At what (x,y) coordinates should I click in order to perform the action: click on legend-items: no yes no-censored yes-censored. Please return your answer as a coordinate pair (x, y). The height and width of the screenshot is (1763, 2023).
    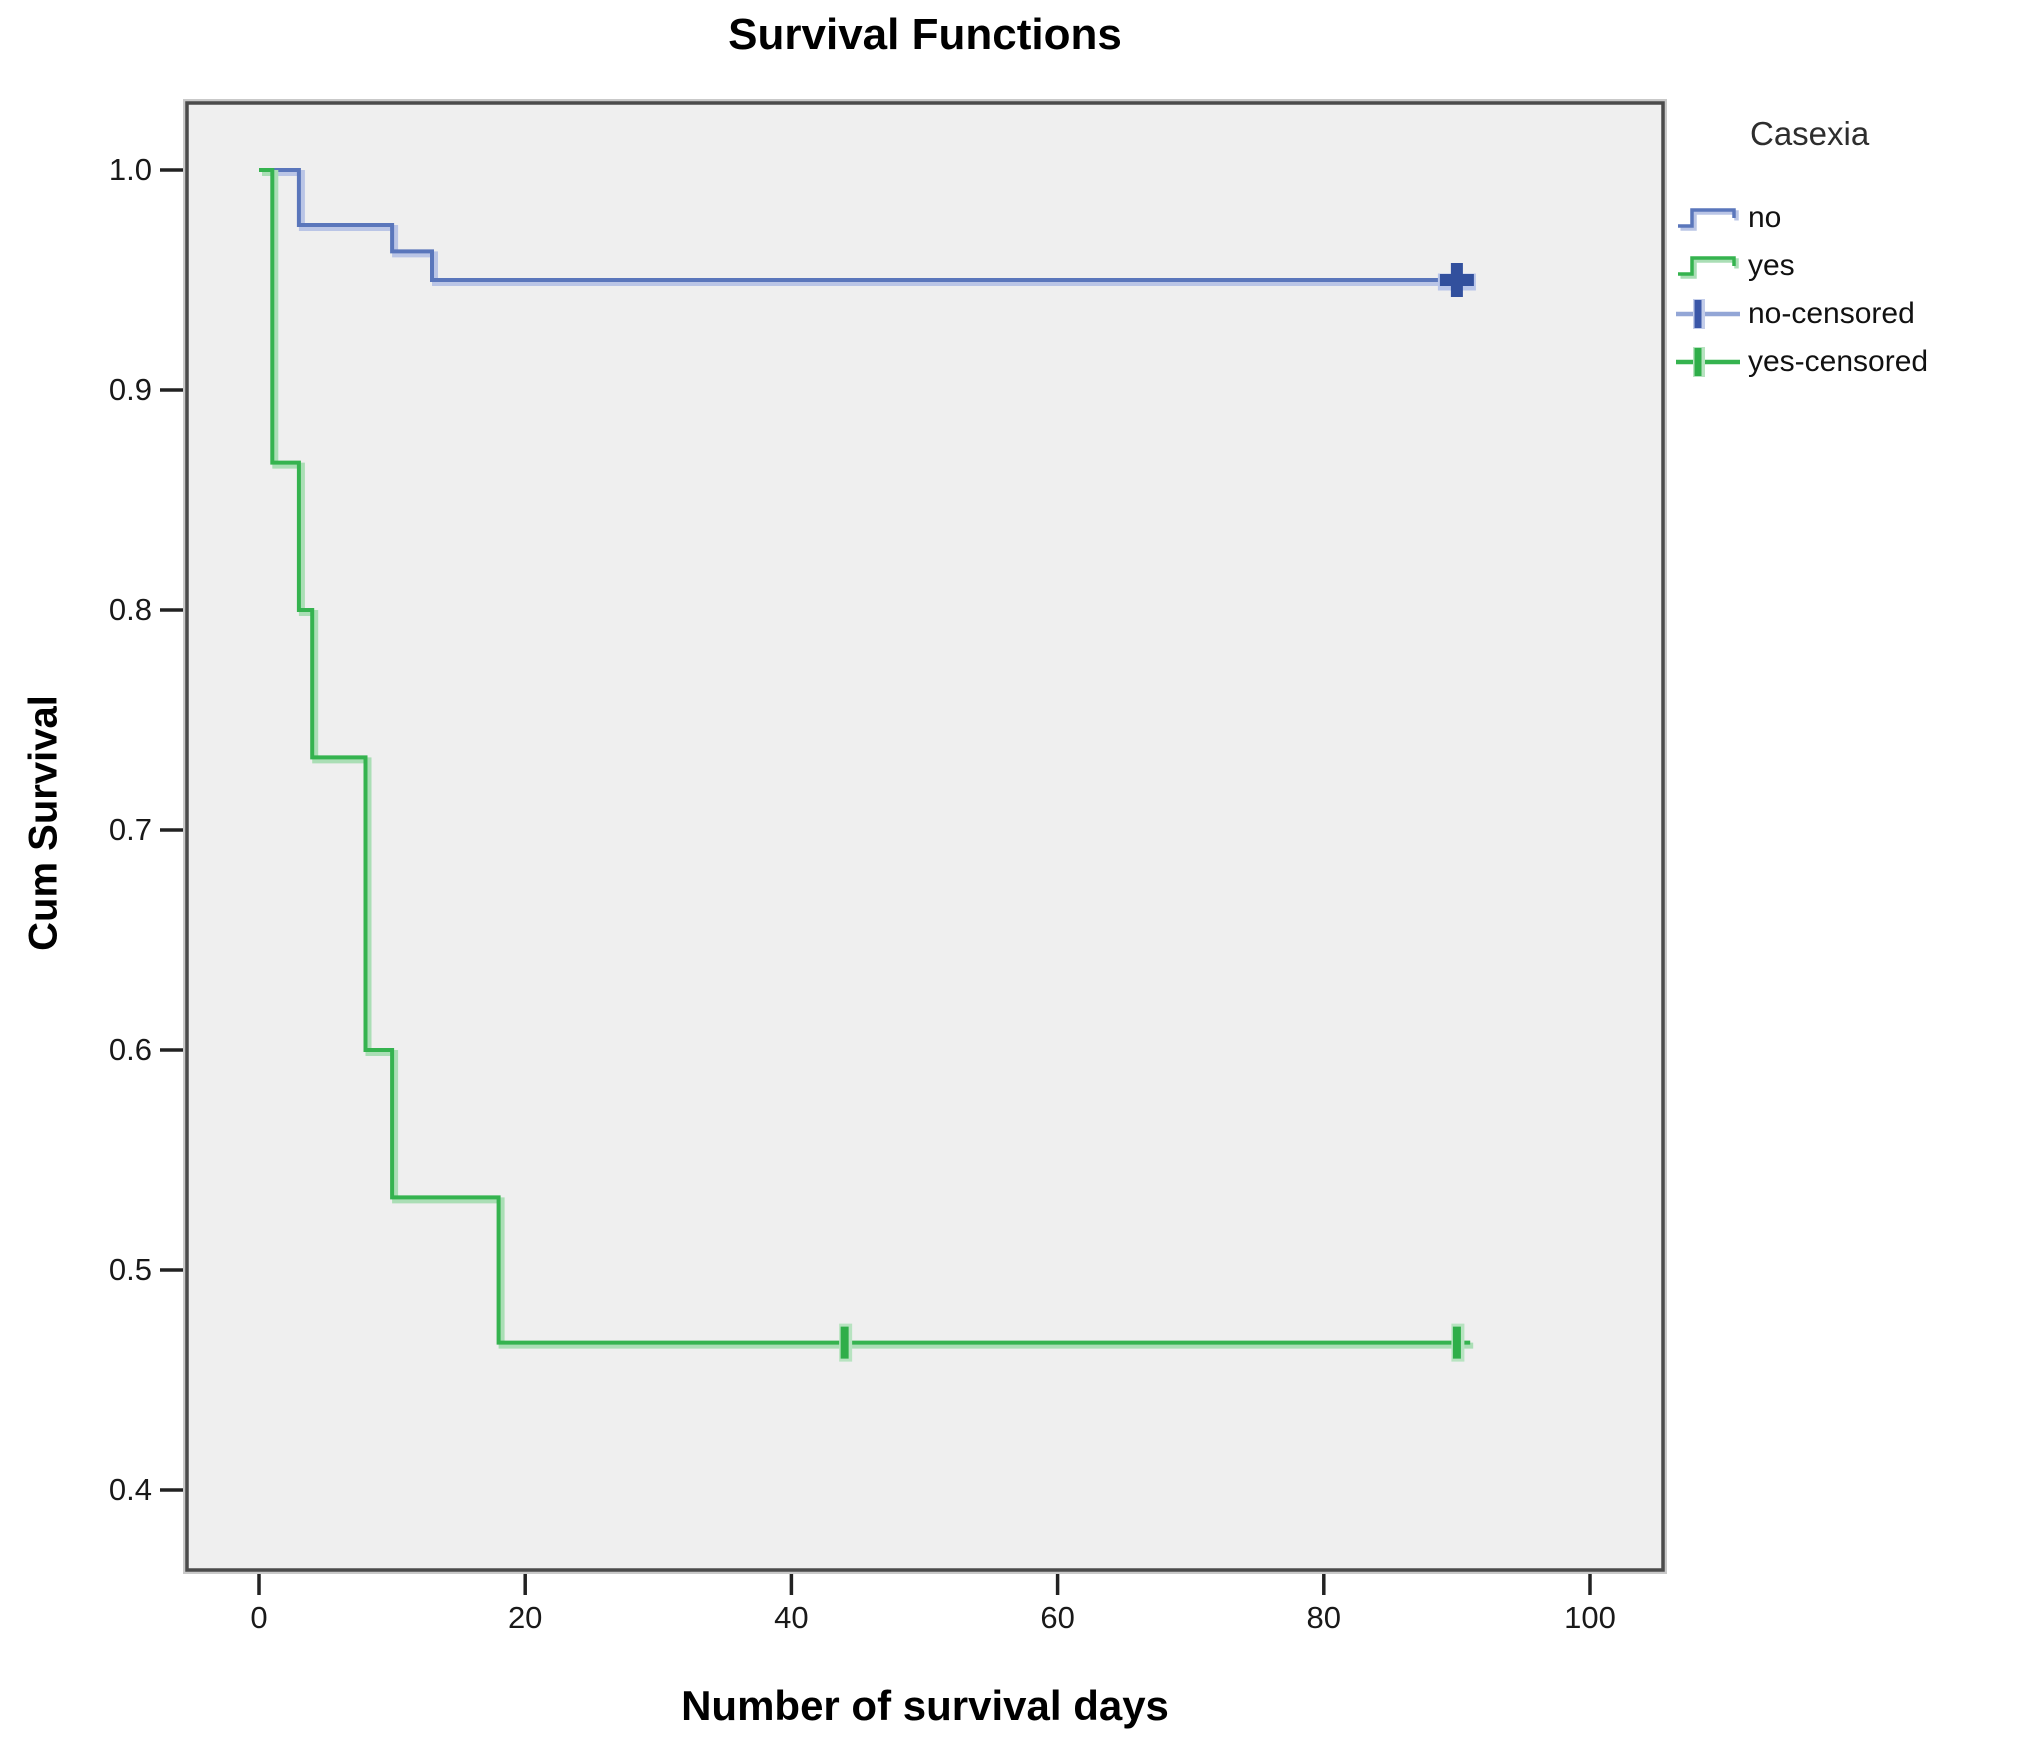
    Looking at the image, I should click on (1848, 290).